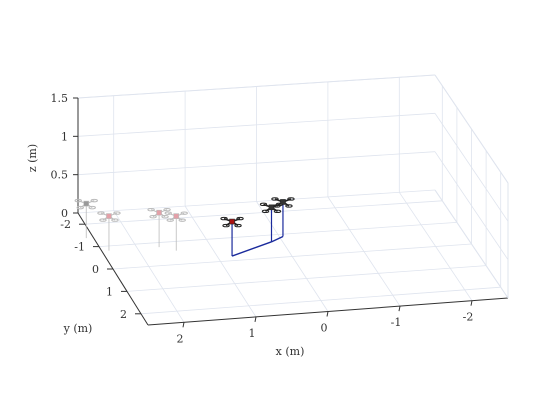 The height and width of the screenshot is (420, 560). Describe the element at coordinates (109, 291) in the screenshot. I see `y-tick-label: 1` at that location.